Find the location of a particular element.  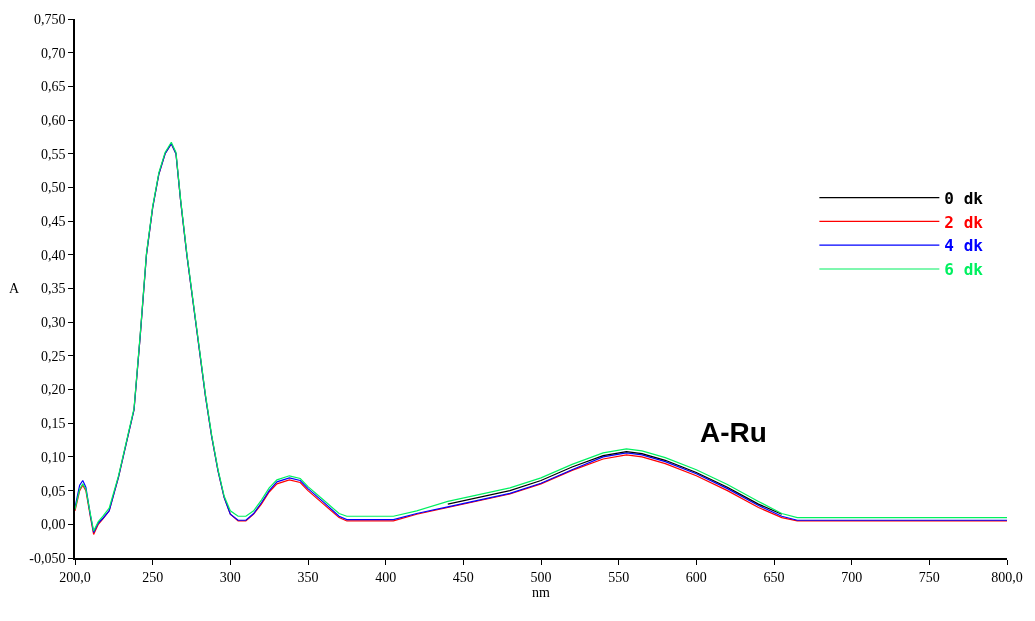

x-tick-label: 750 is located at coordinates (929, 577).